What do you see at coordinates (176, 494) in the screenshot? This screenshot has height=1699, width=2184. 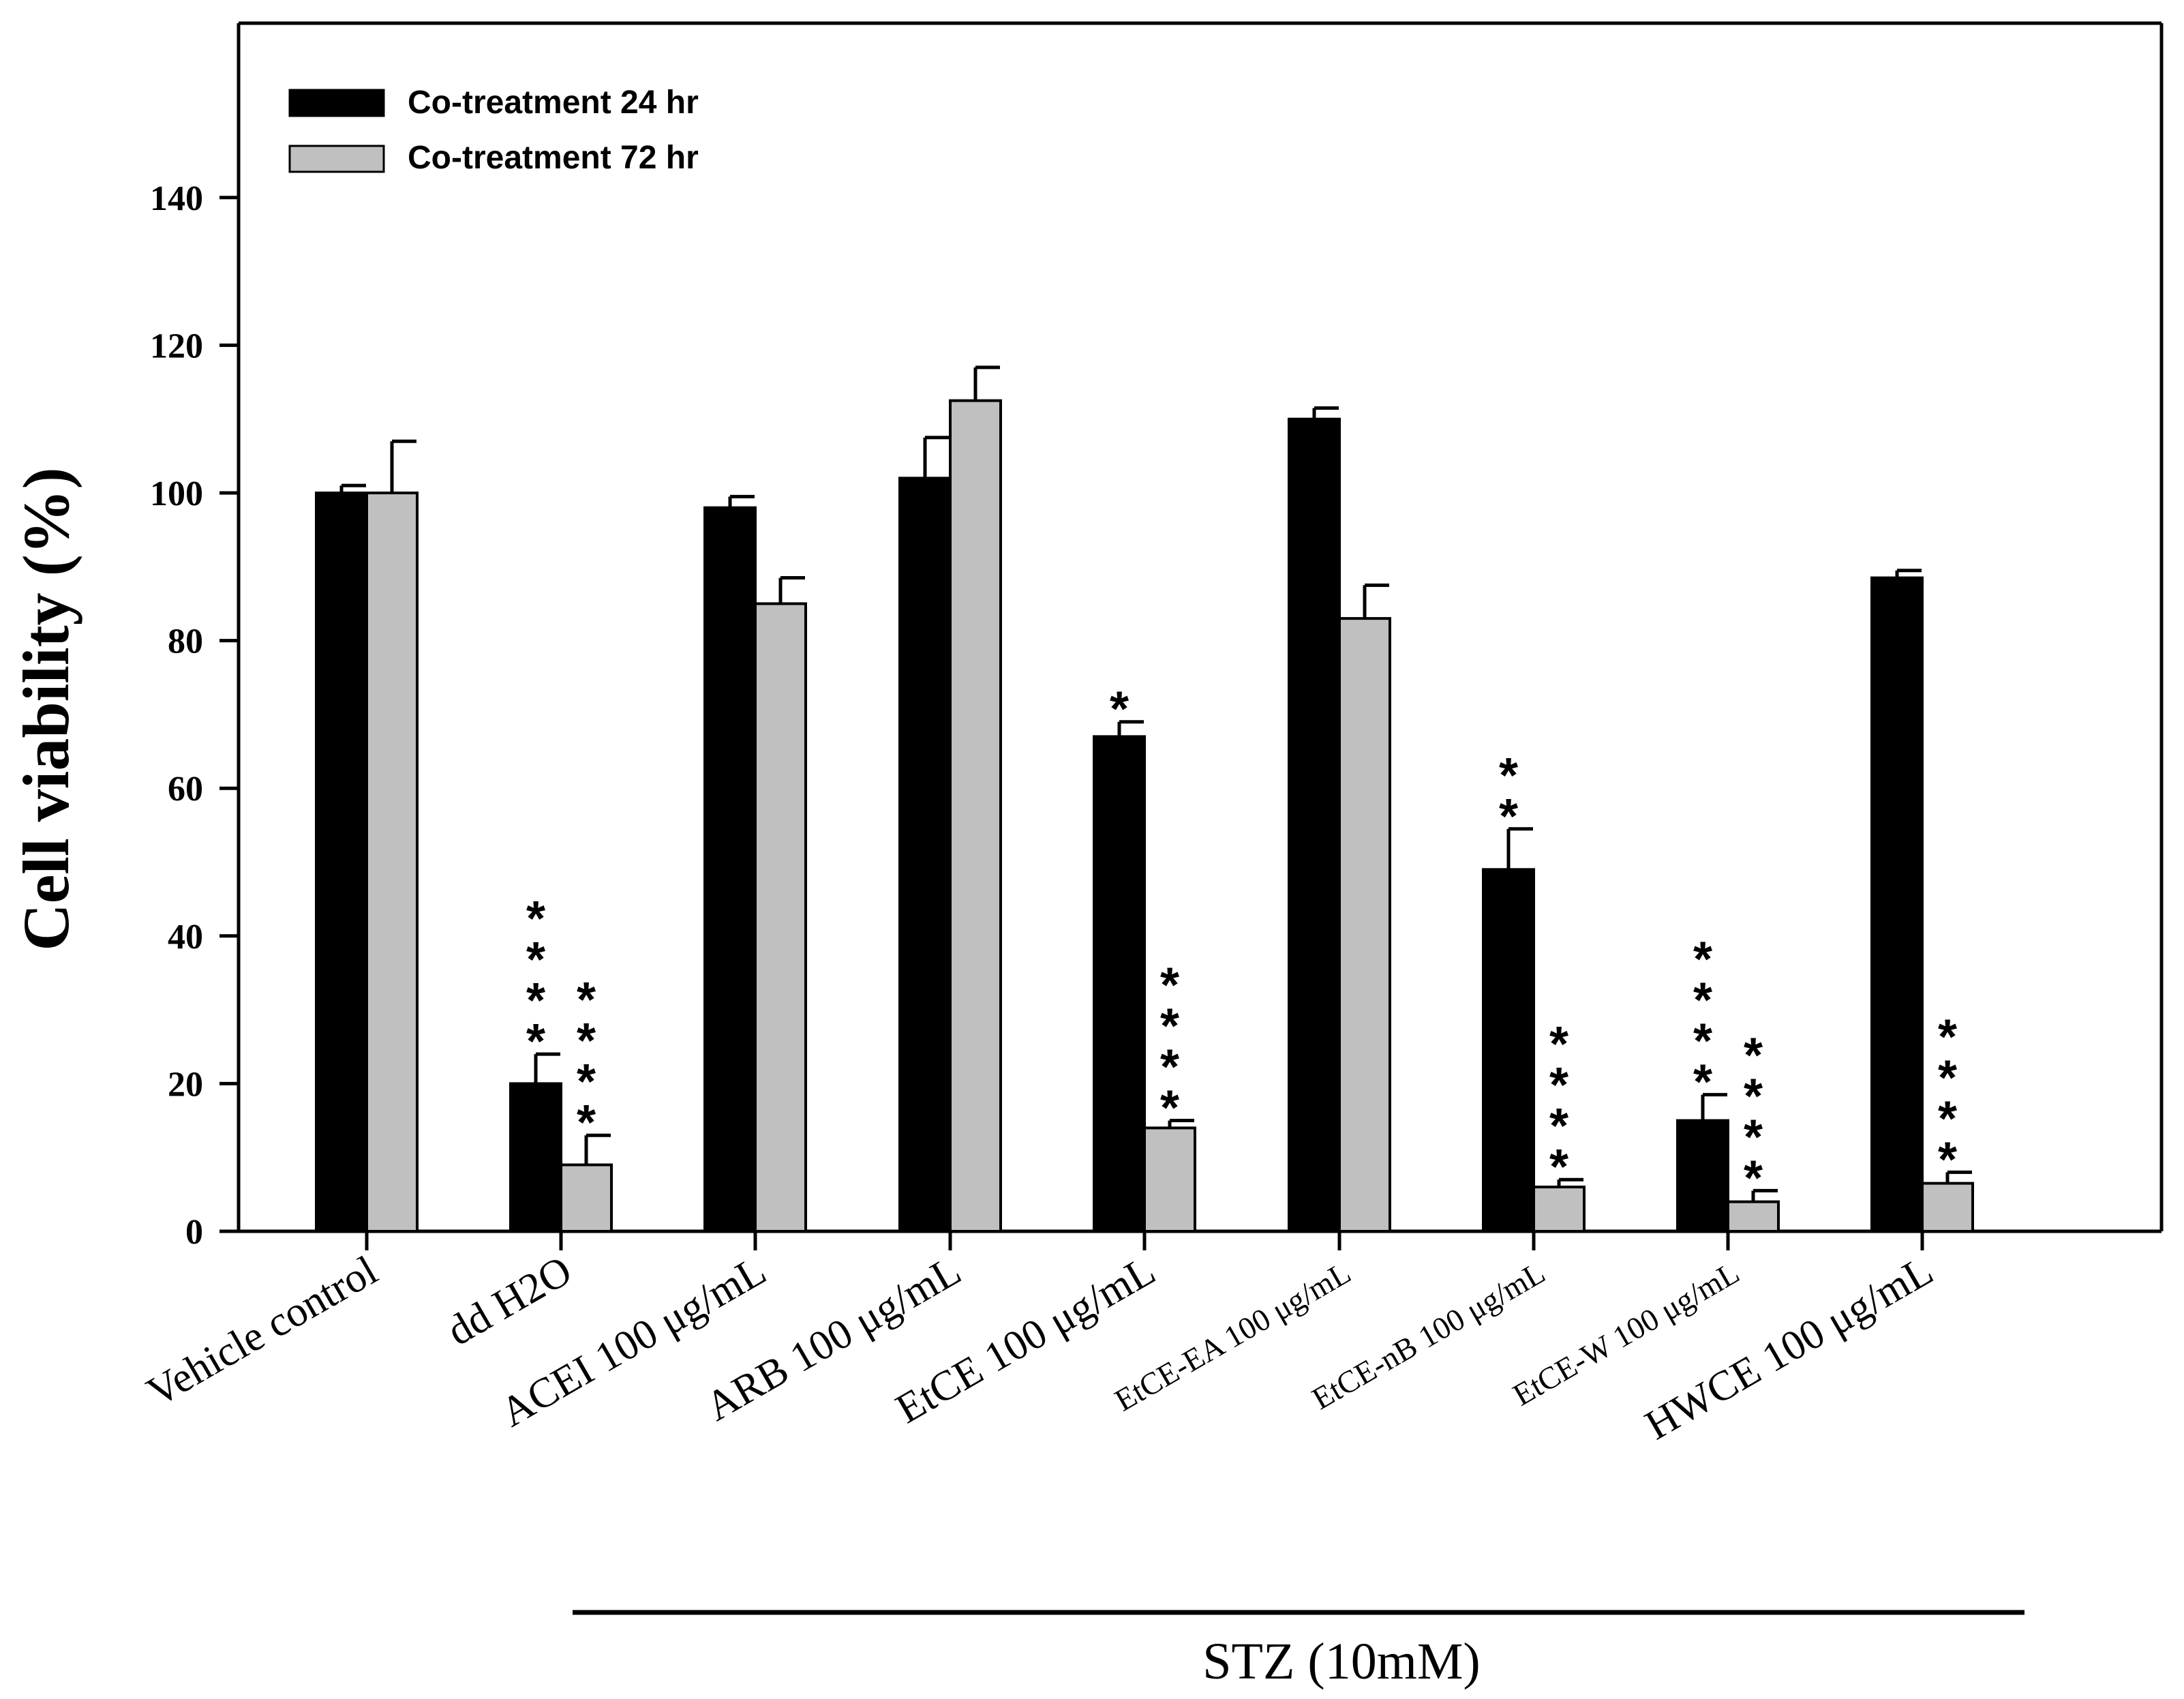 I see `y-tick-label: 100` at bounding box center [176, 494].